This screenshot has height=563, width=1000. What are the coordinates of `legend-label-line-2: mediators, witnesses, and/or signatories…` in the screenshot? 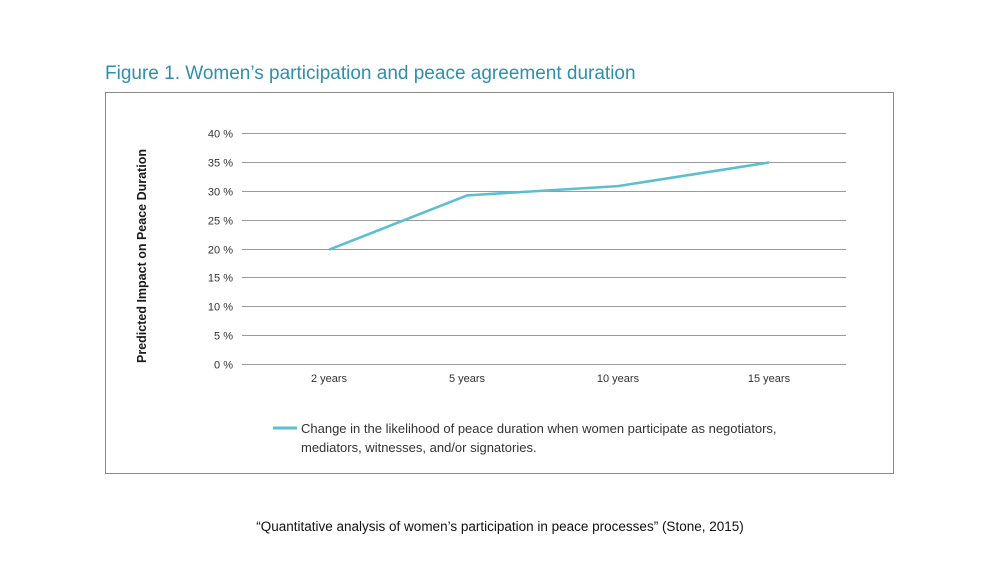 It's located at (419, 447).